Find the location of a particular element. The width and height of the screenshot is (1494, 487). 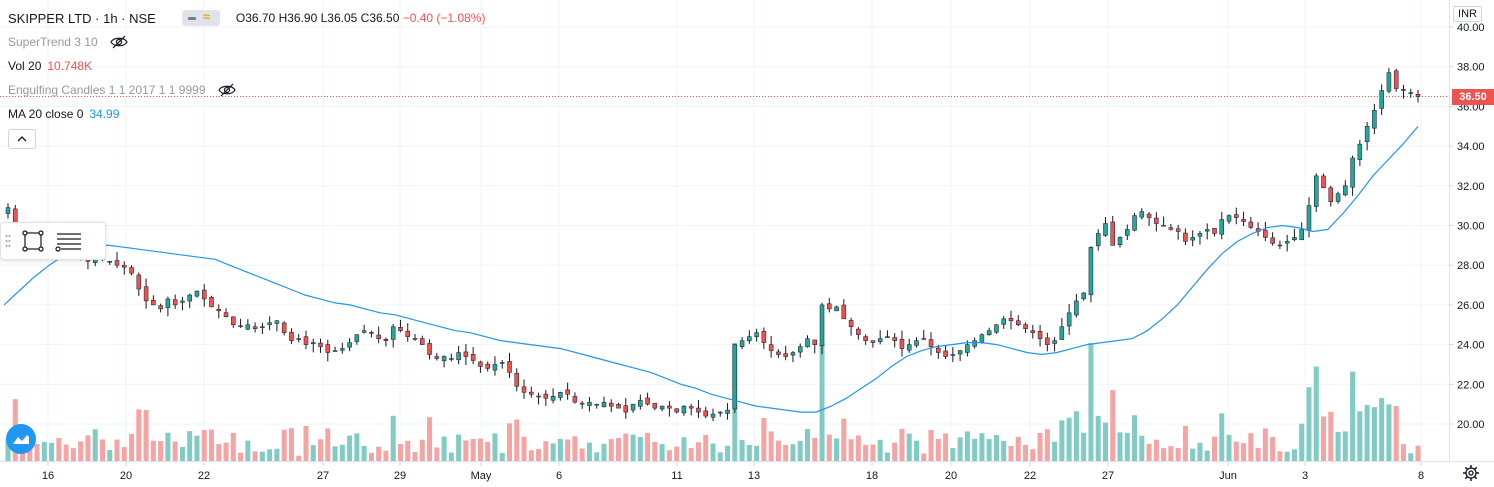

symbol-title: SKIPPER LTD · 1h · NSE is located at coordinates (82, 18).